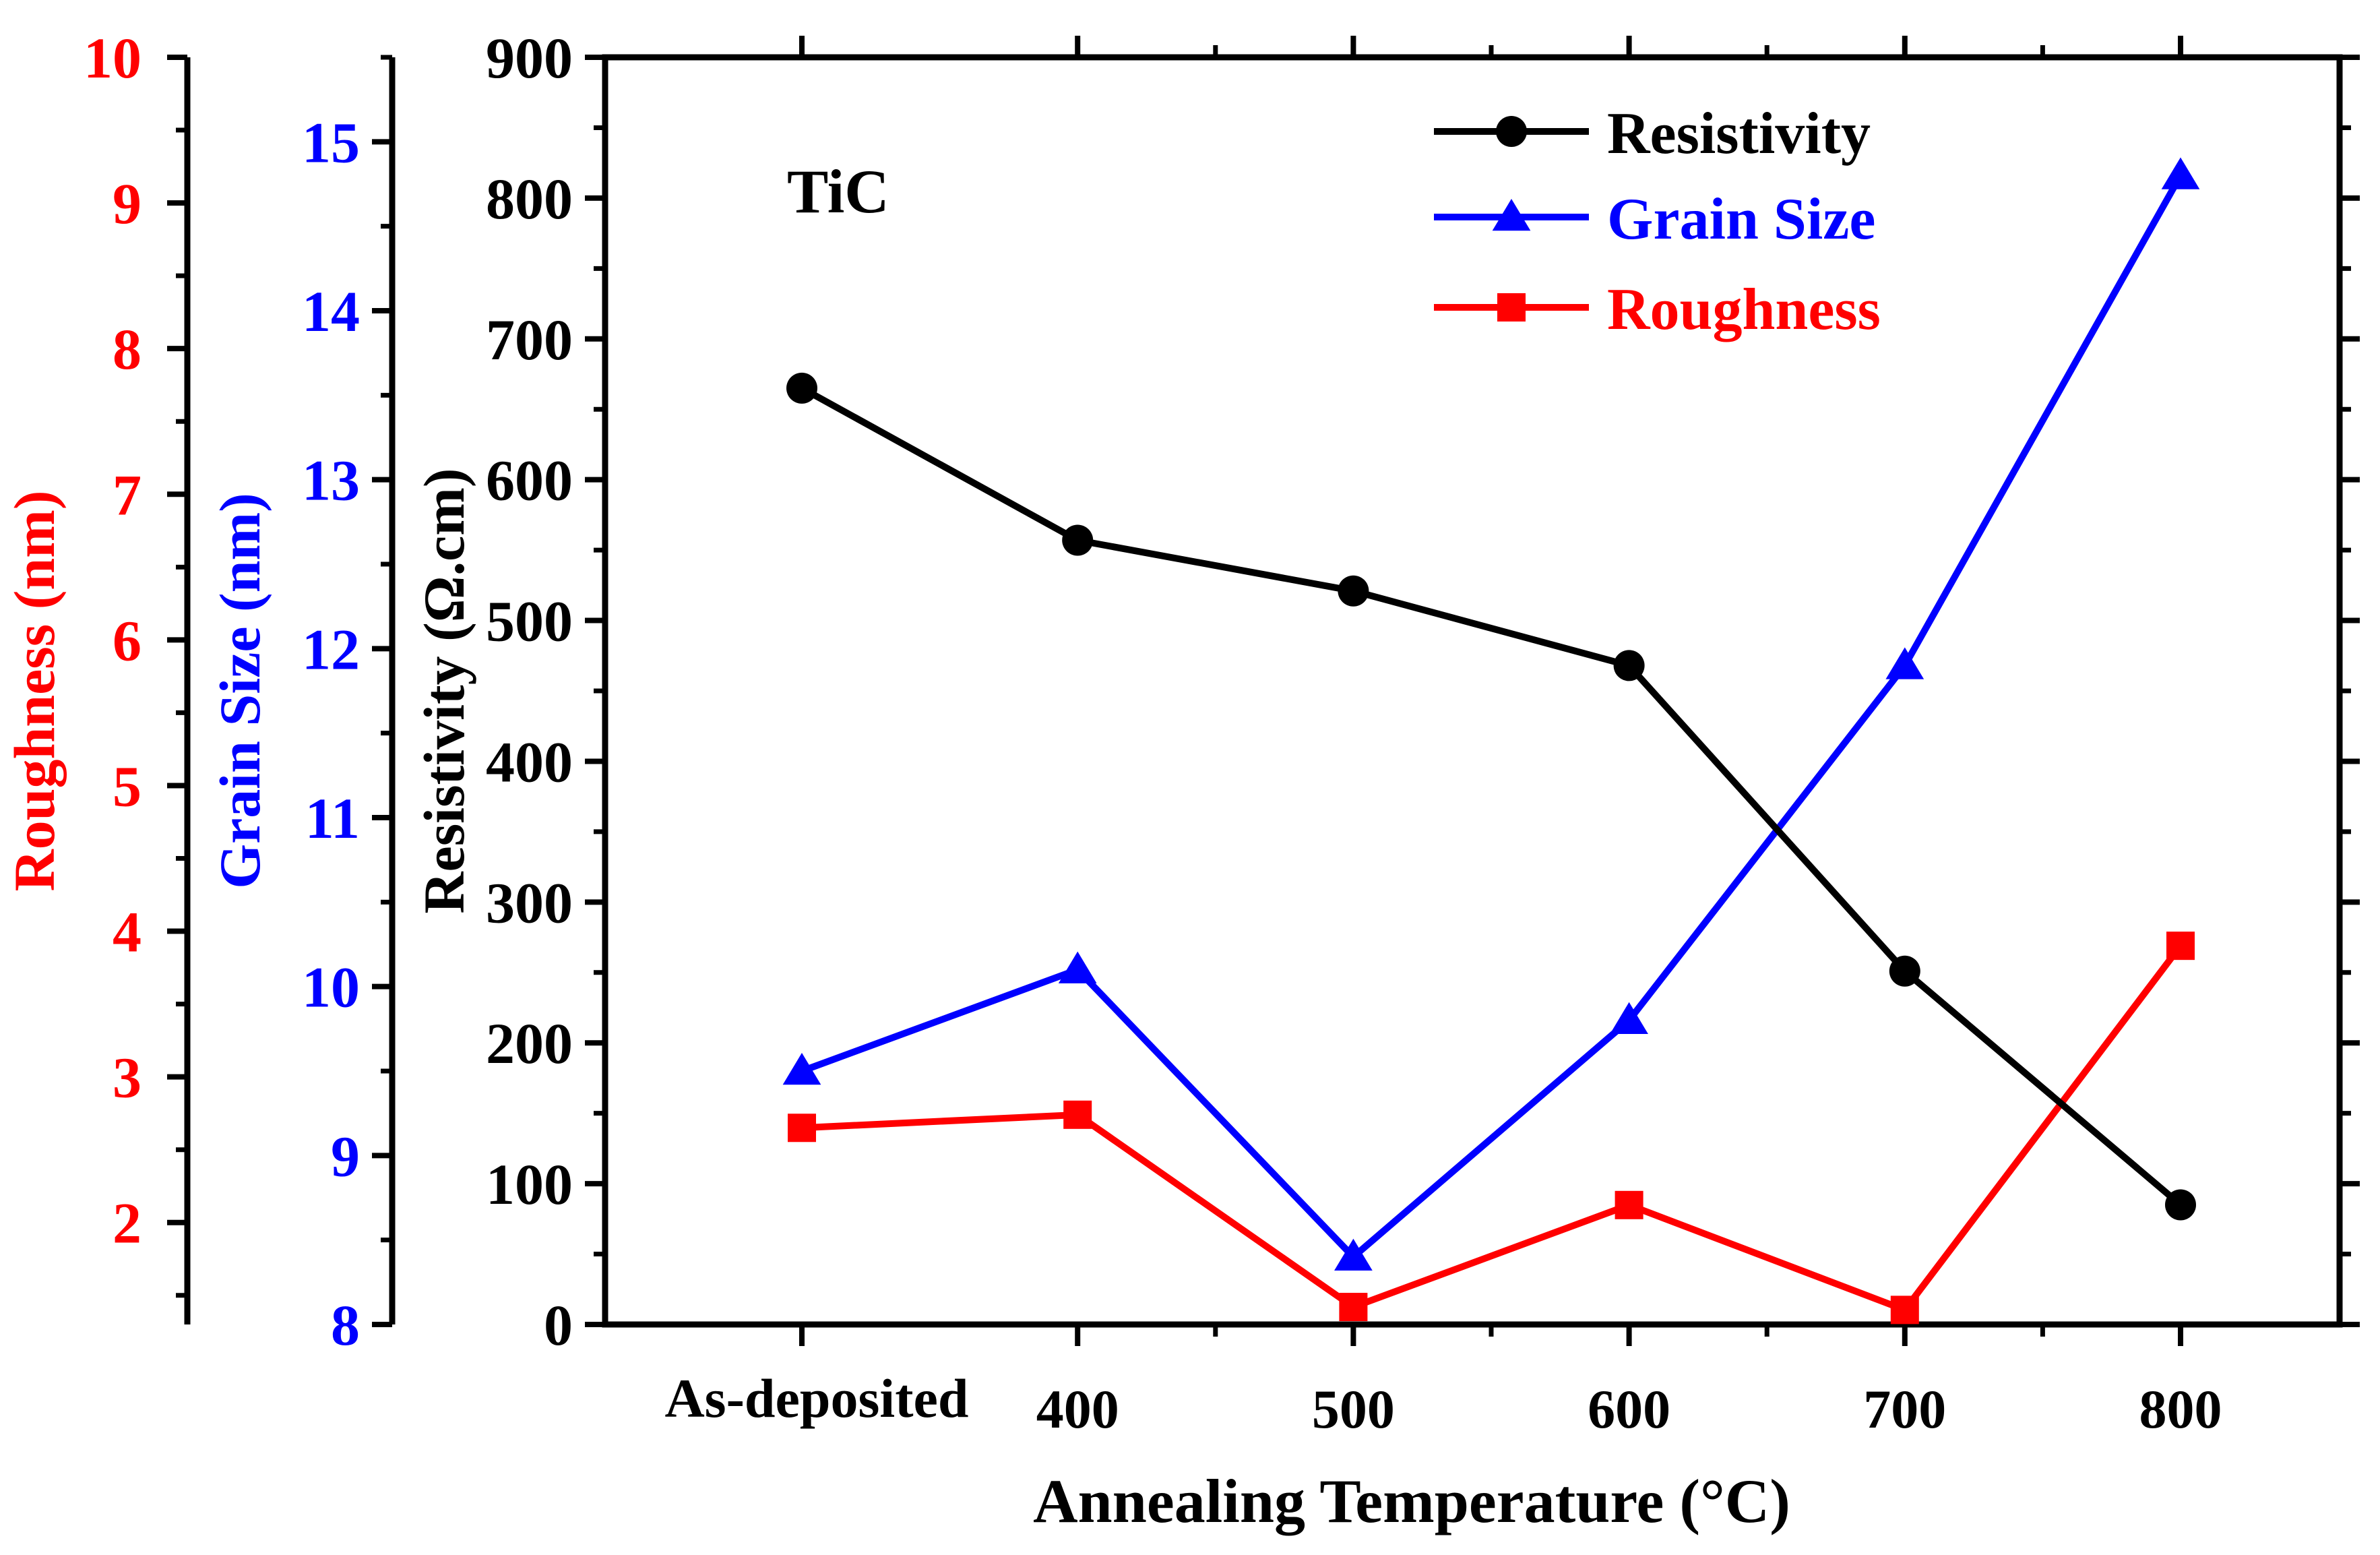 This screenshot has width=2380, height=1555. I want to click on x-tick-label: 600, so click(1629, 1409).